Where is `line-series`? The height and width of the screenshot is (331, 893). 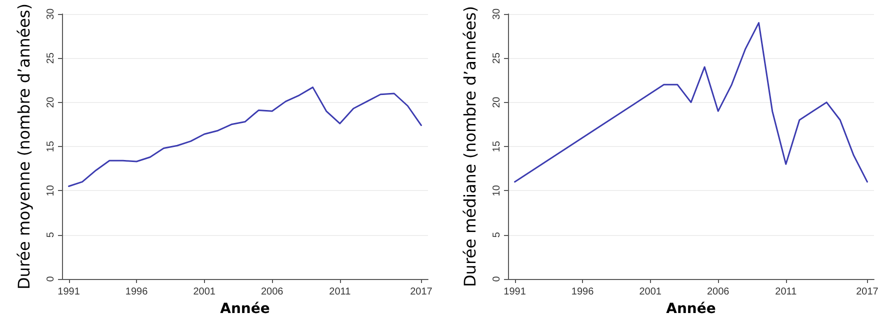 line-series is located at coordinates (245, 136).